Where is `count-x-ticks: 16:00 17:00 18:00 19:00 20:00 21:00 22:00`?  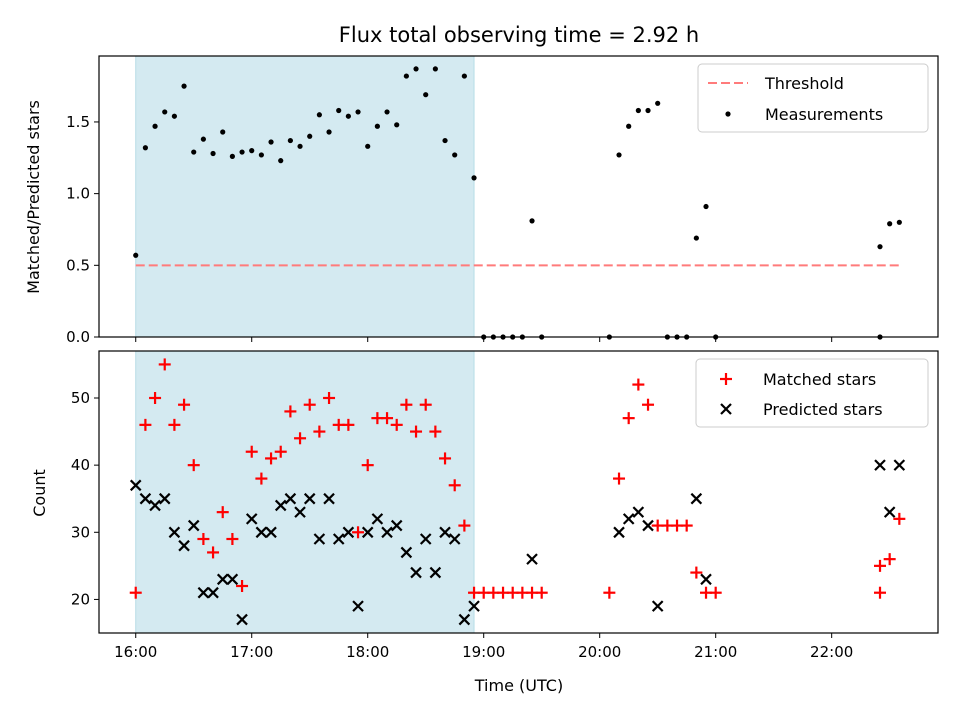
count-x-ticks: 16:00 17:00 18:00 19:00 20:00 21:00 22:00 is located at coordinates (483, 647).